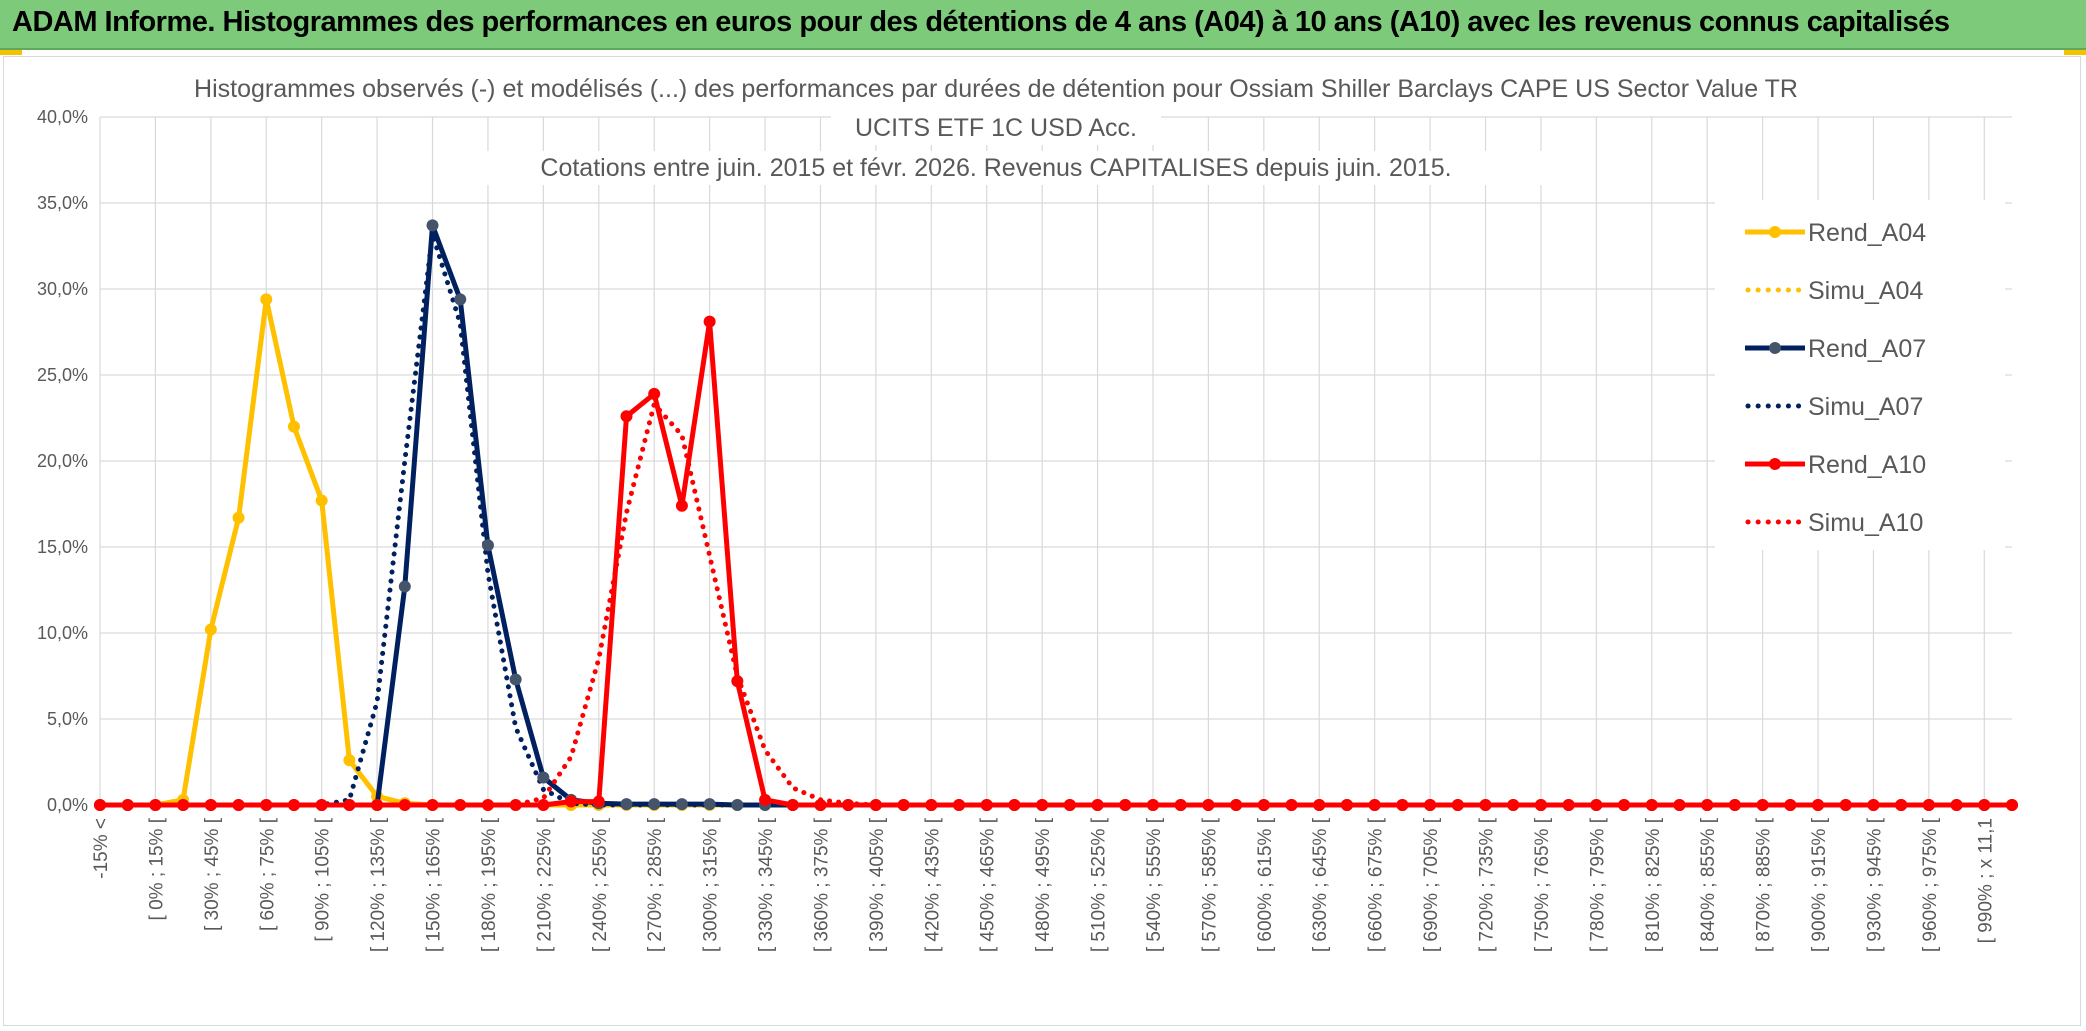 This screenshot has width=2086, height=1031. Describe the element at coordinates (62, 203) in the screenshot. I see `y-tick-label: 35,0%` at that location.